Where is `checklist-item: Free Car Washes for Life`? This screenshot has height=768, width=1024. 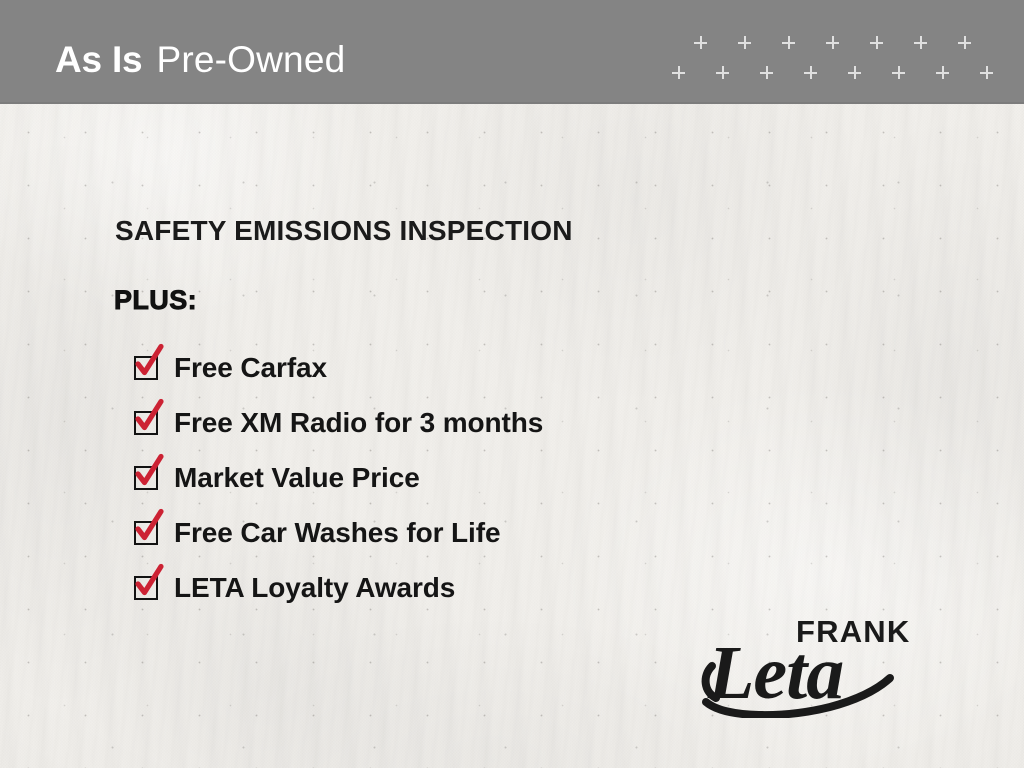
checklist-item: Free Car Washes for Life is located at coordinates (484, 532).